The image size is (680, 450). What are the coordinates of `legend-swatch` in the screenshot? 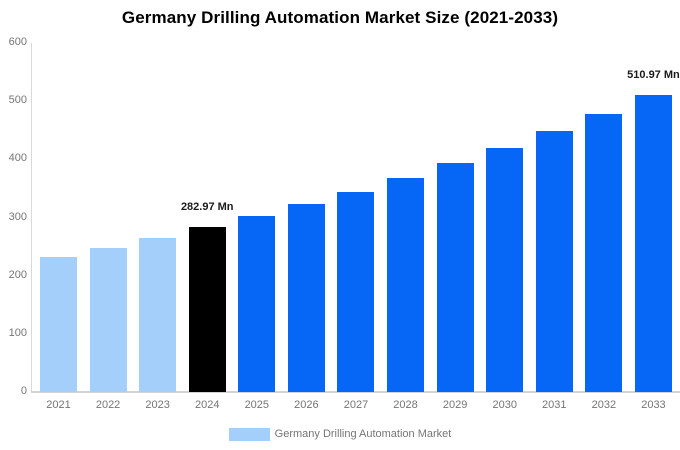 It's located at (249, 434).